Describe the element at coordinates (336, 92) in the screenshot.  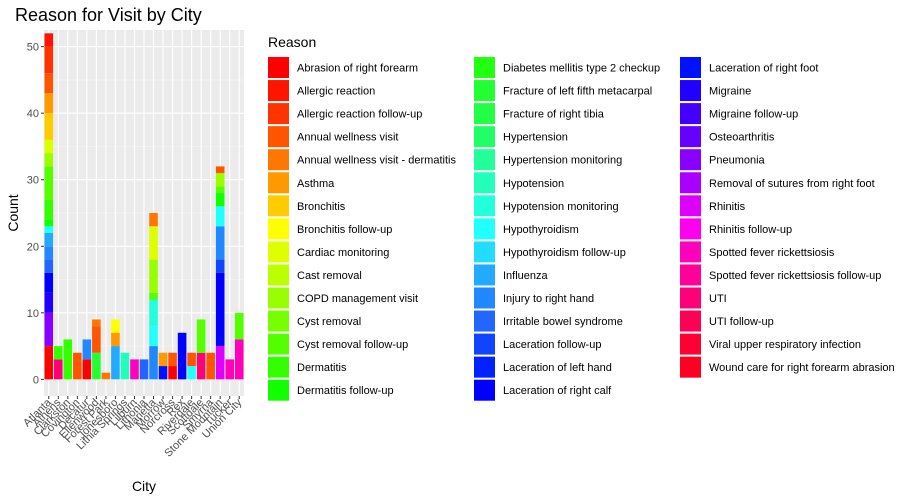
I see `legend-label: Allergic reaction` at that location.